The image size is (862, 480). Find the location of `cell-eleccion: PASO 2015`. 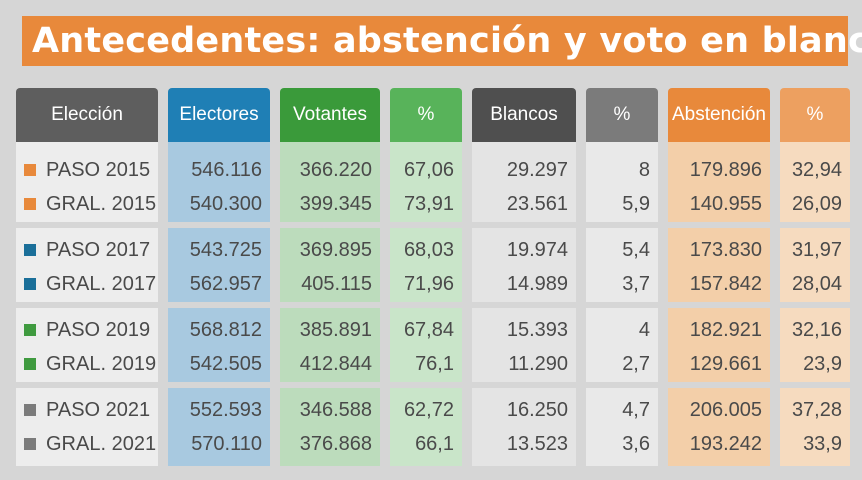

cell-eleccion: PASO 2015 is located at coordinates (87, 170).